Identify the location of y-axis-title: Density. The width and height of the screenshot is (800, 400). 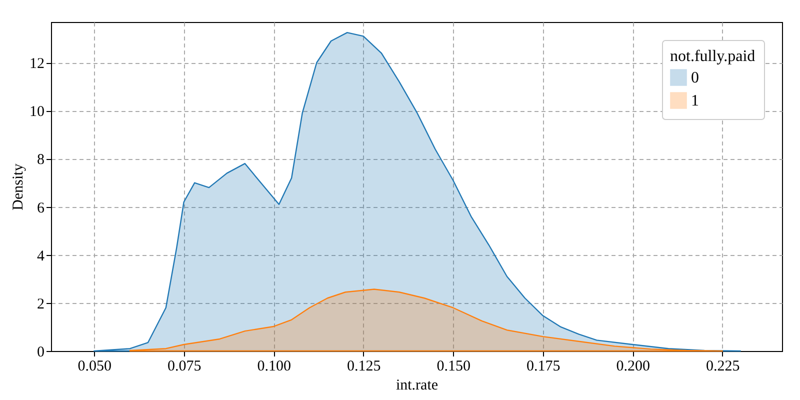
(18, 186).